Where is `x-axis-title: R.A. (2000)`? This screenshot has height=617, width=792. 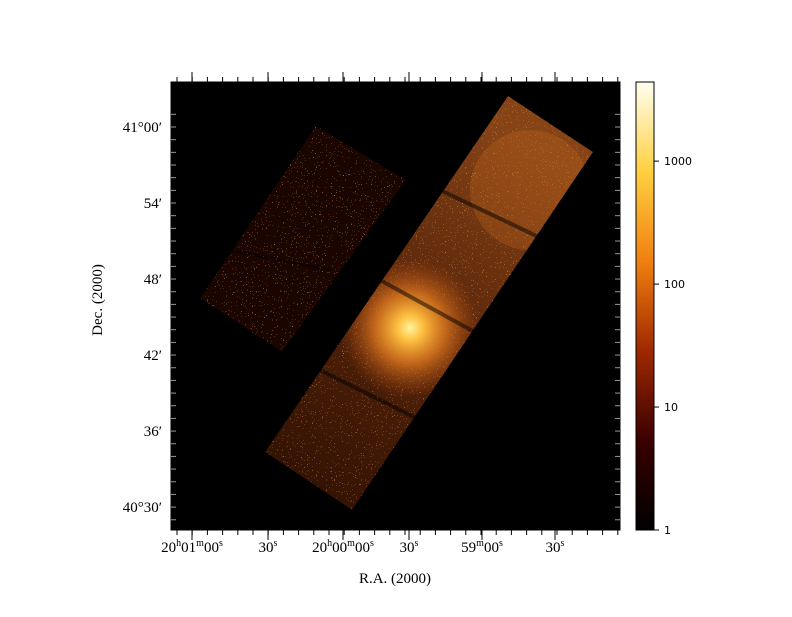
x-axis-title: R.A. (2000) is located at coordinates (395, 579).